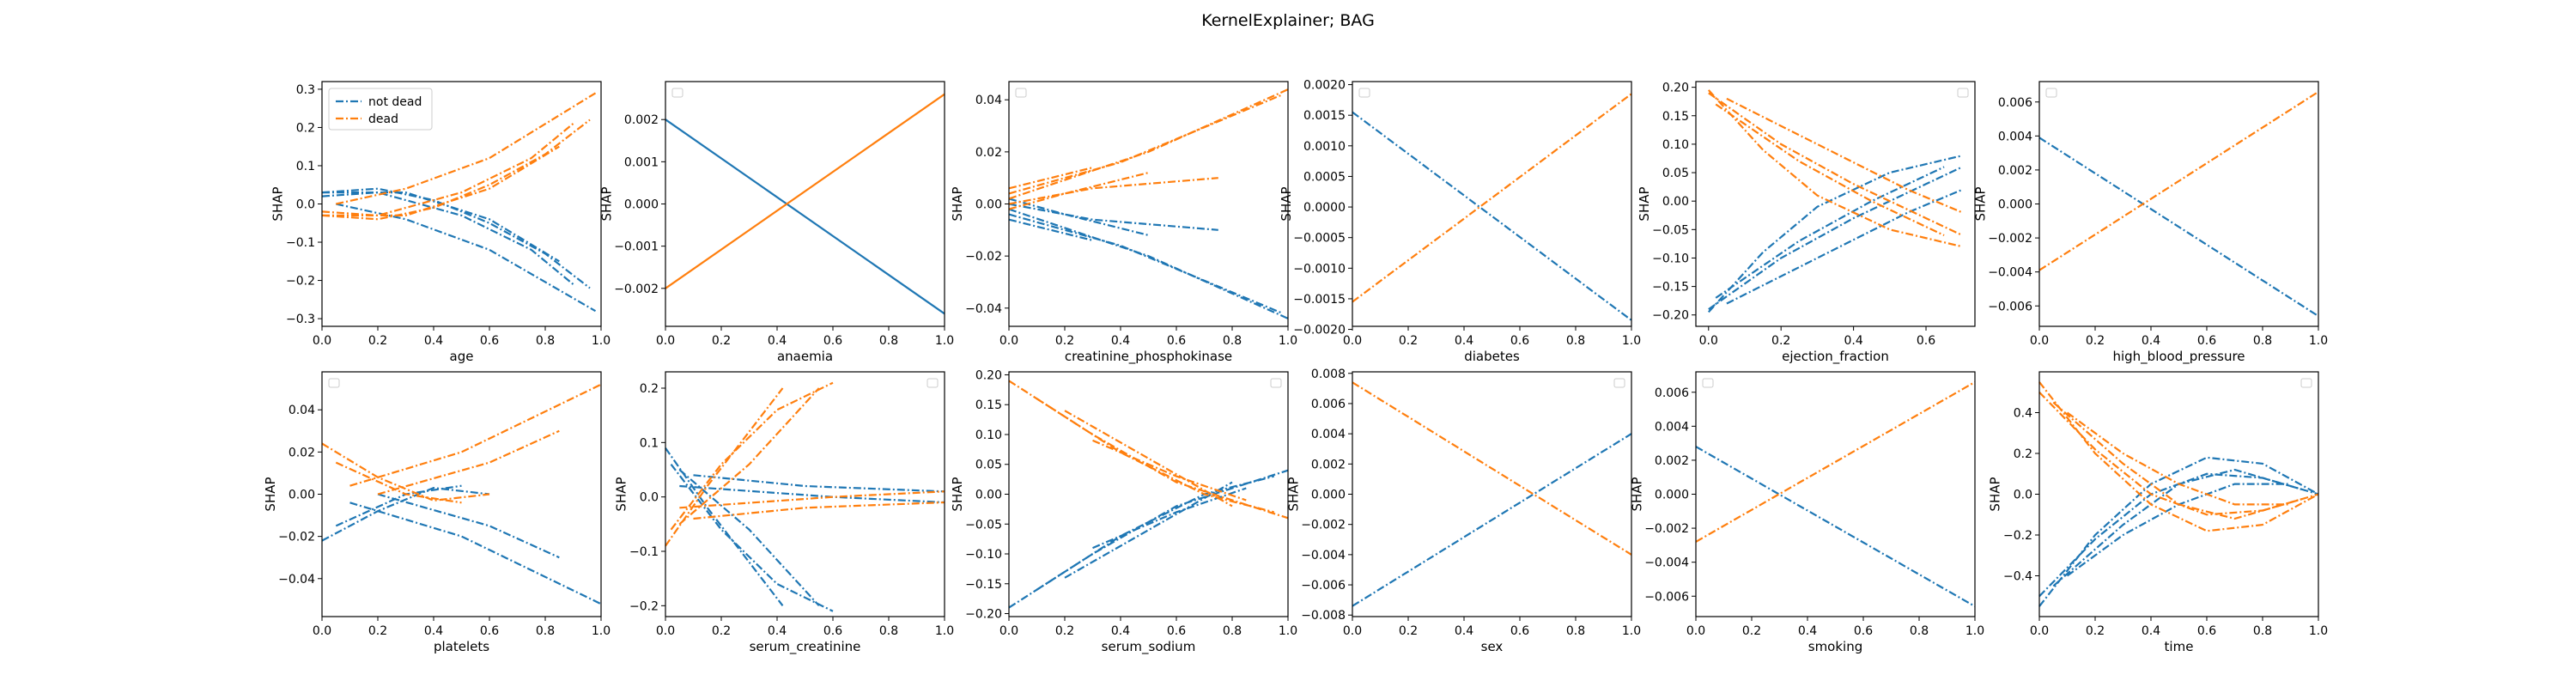 The height and width of the screenshot is (687, 2576). Describe the element at coordinates (301, 282) in the screenshot. I see `y-tick-label: −0.2` at that location.